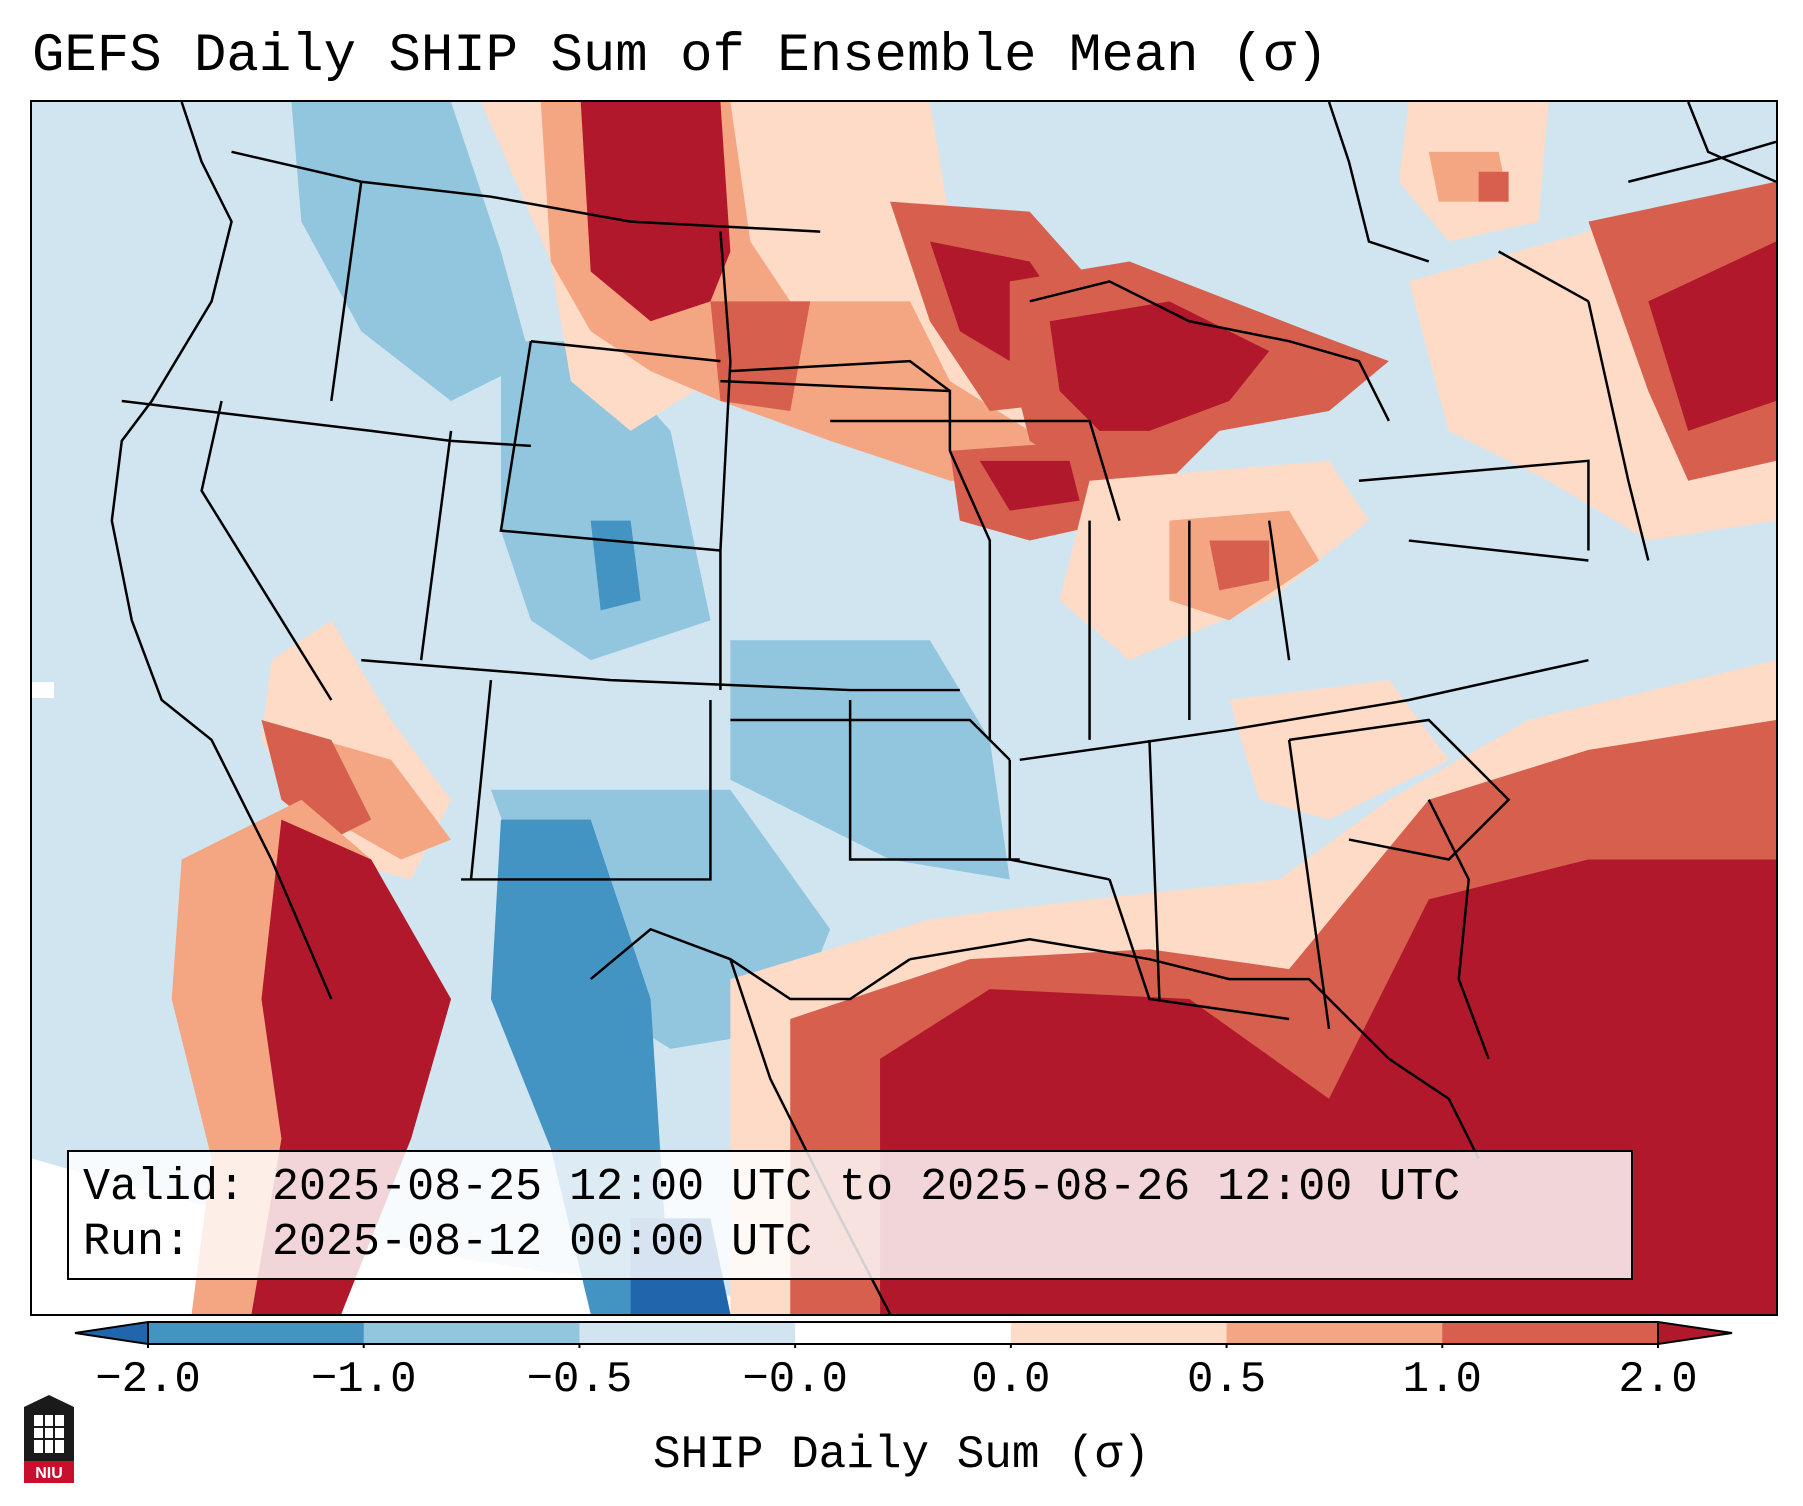 The width and height of the screenshot is (1803, 1506). I want to click on field-arizona-mild-positive, so click(386, 799).